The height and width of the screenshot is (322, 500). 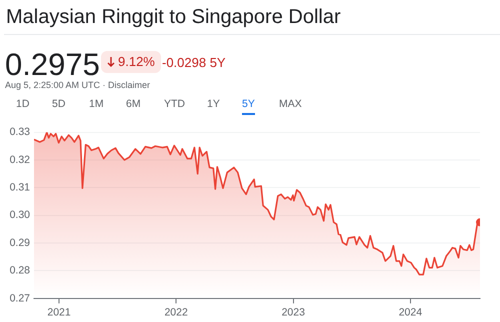 I want to click on x-tick-label: 2022, so click(x=176, y=312).